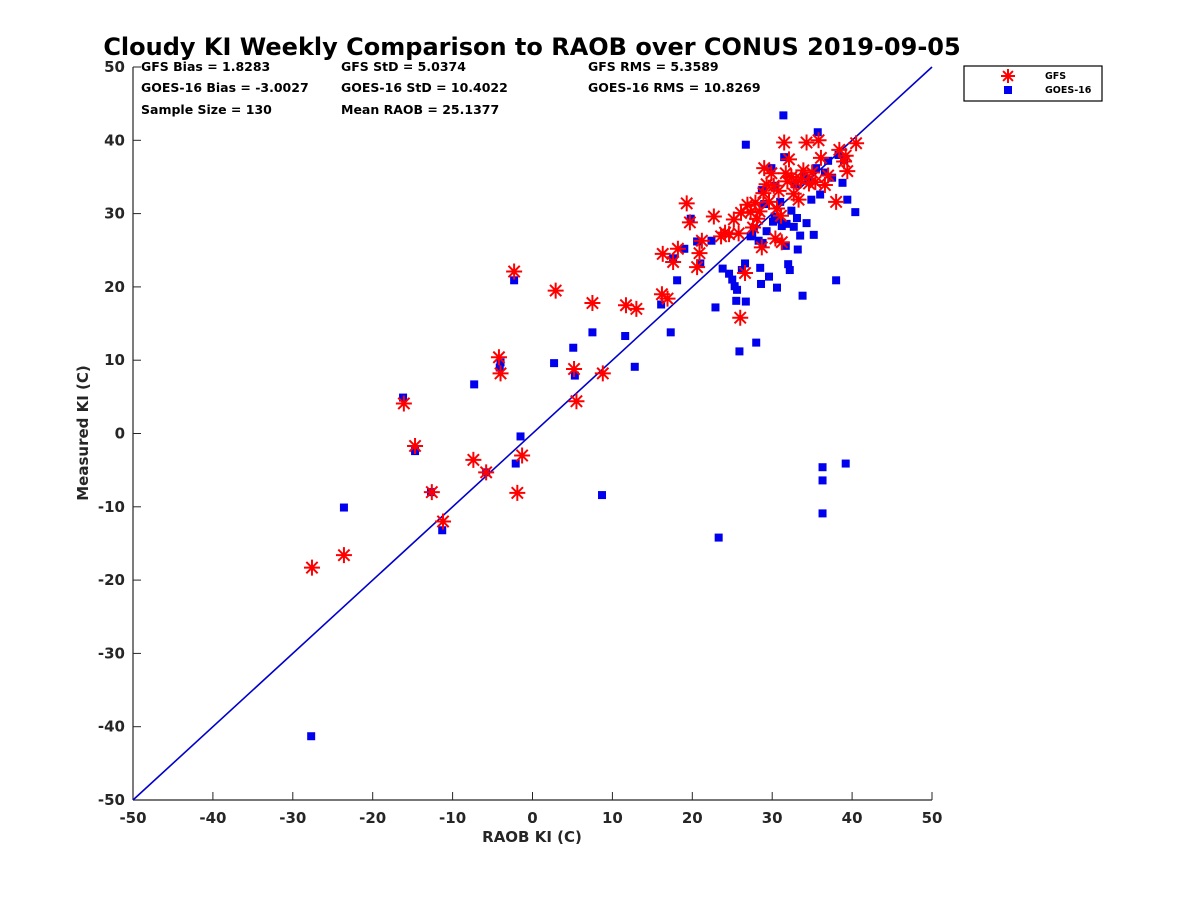  I want to click on stat-label: GFS Bias = 1.8283, so click(205, 66).